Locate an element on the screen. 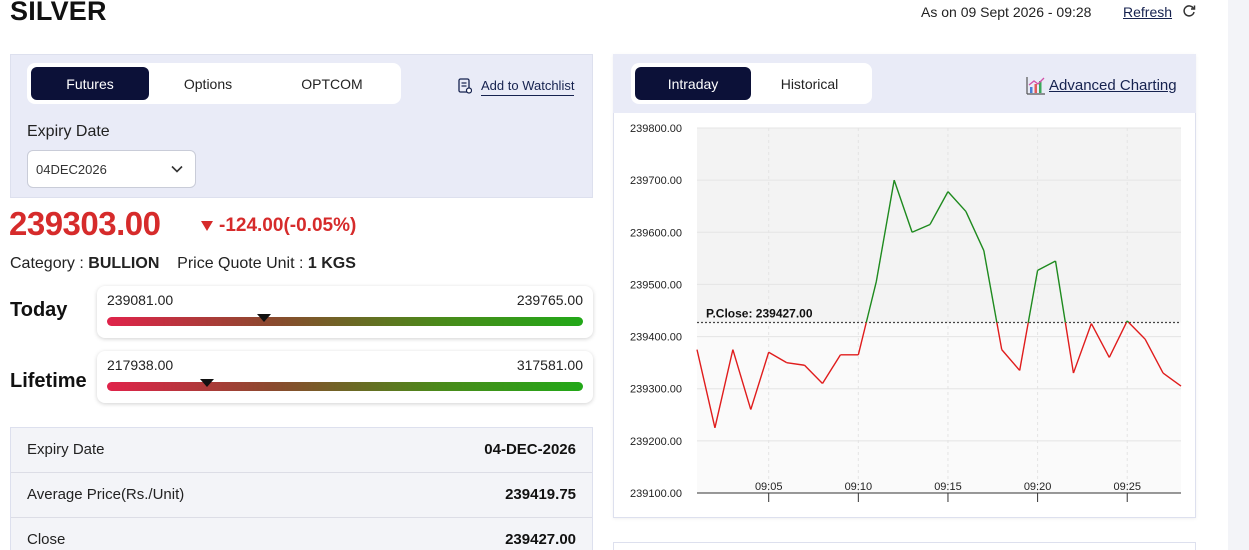  lifetime-marker-icon is located at coordinates (206, 383).